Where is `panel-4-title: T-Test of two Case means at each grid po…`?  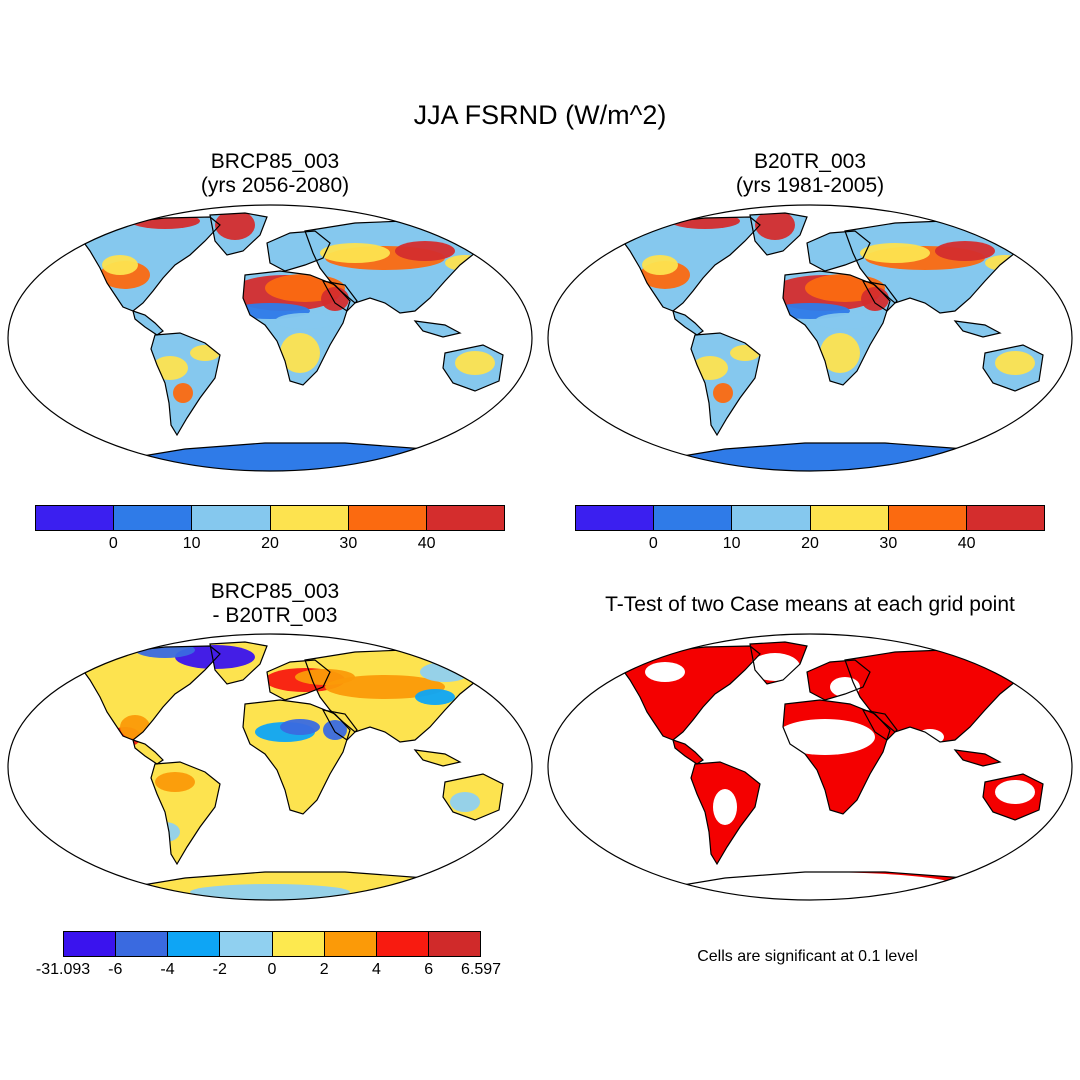 panel-4-title: T-Test of two Case means at each grid po… is located at coordinates (810, 605).